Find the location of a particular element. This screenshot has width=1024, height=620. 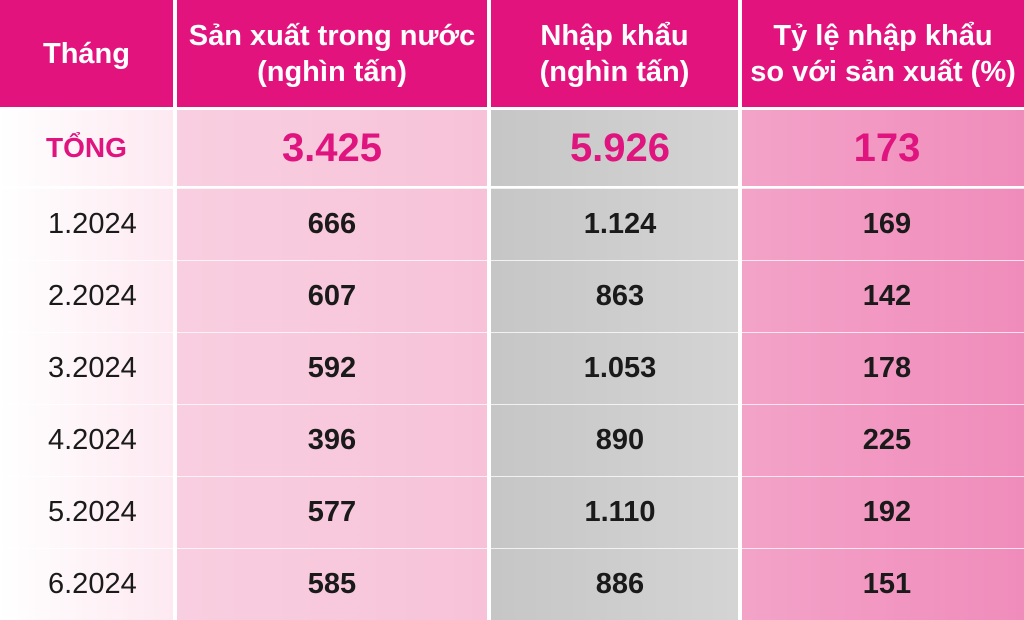

data-cell: 1.053 is located at coordinates (614, 368).